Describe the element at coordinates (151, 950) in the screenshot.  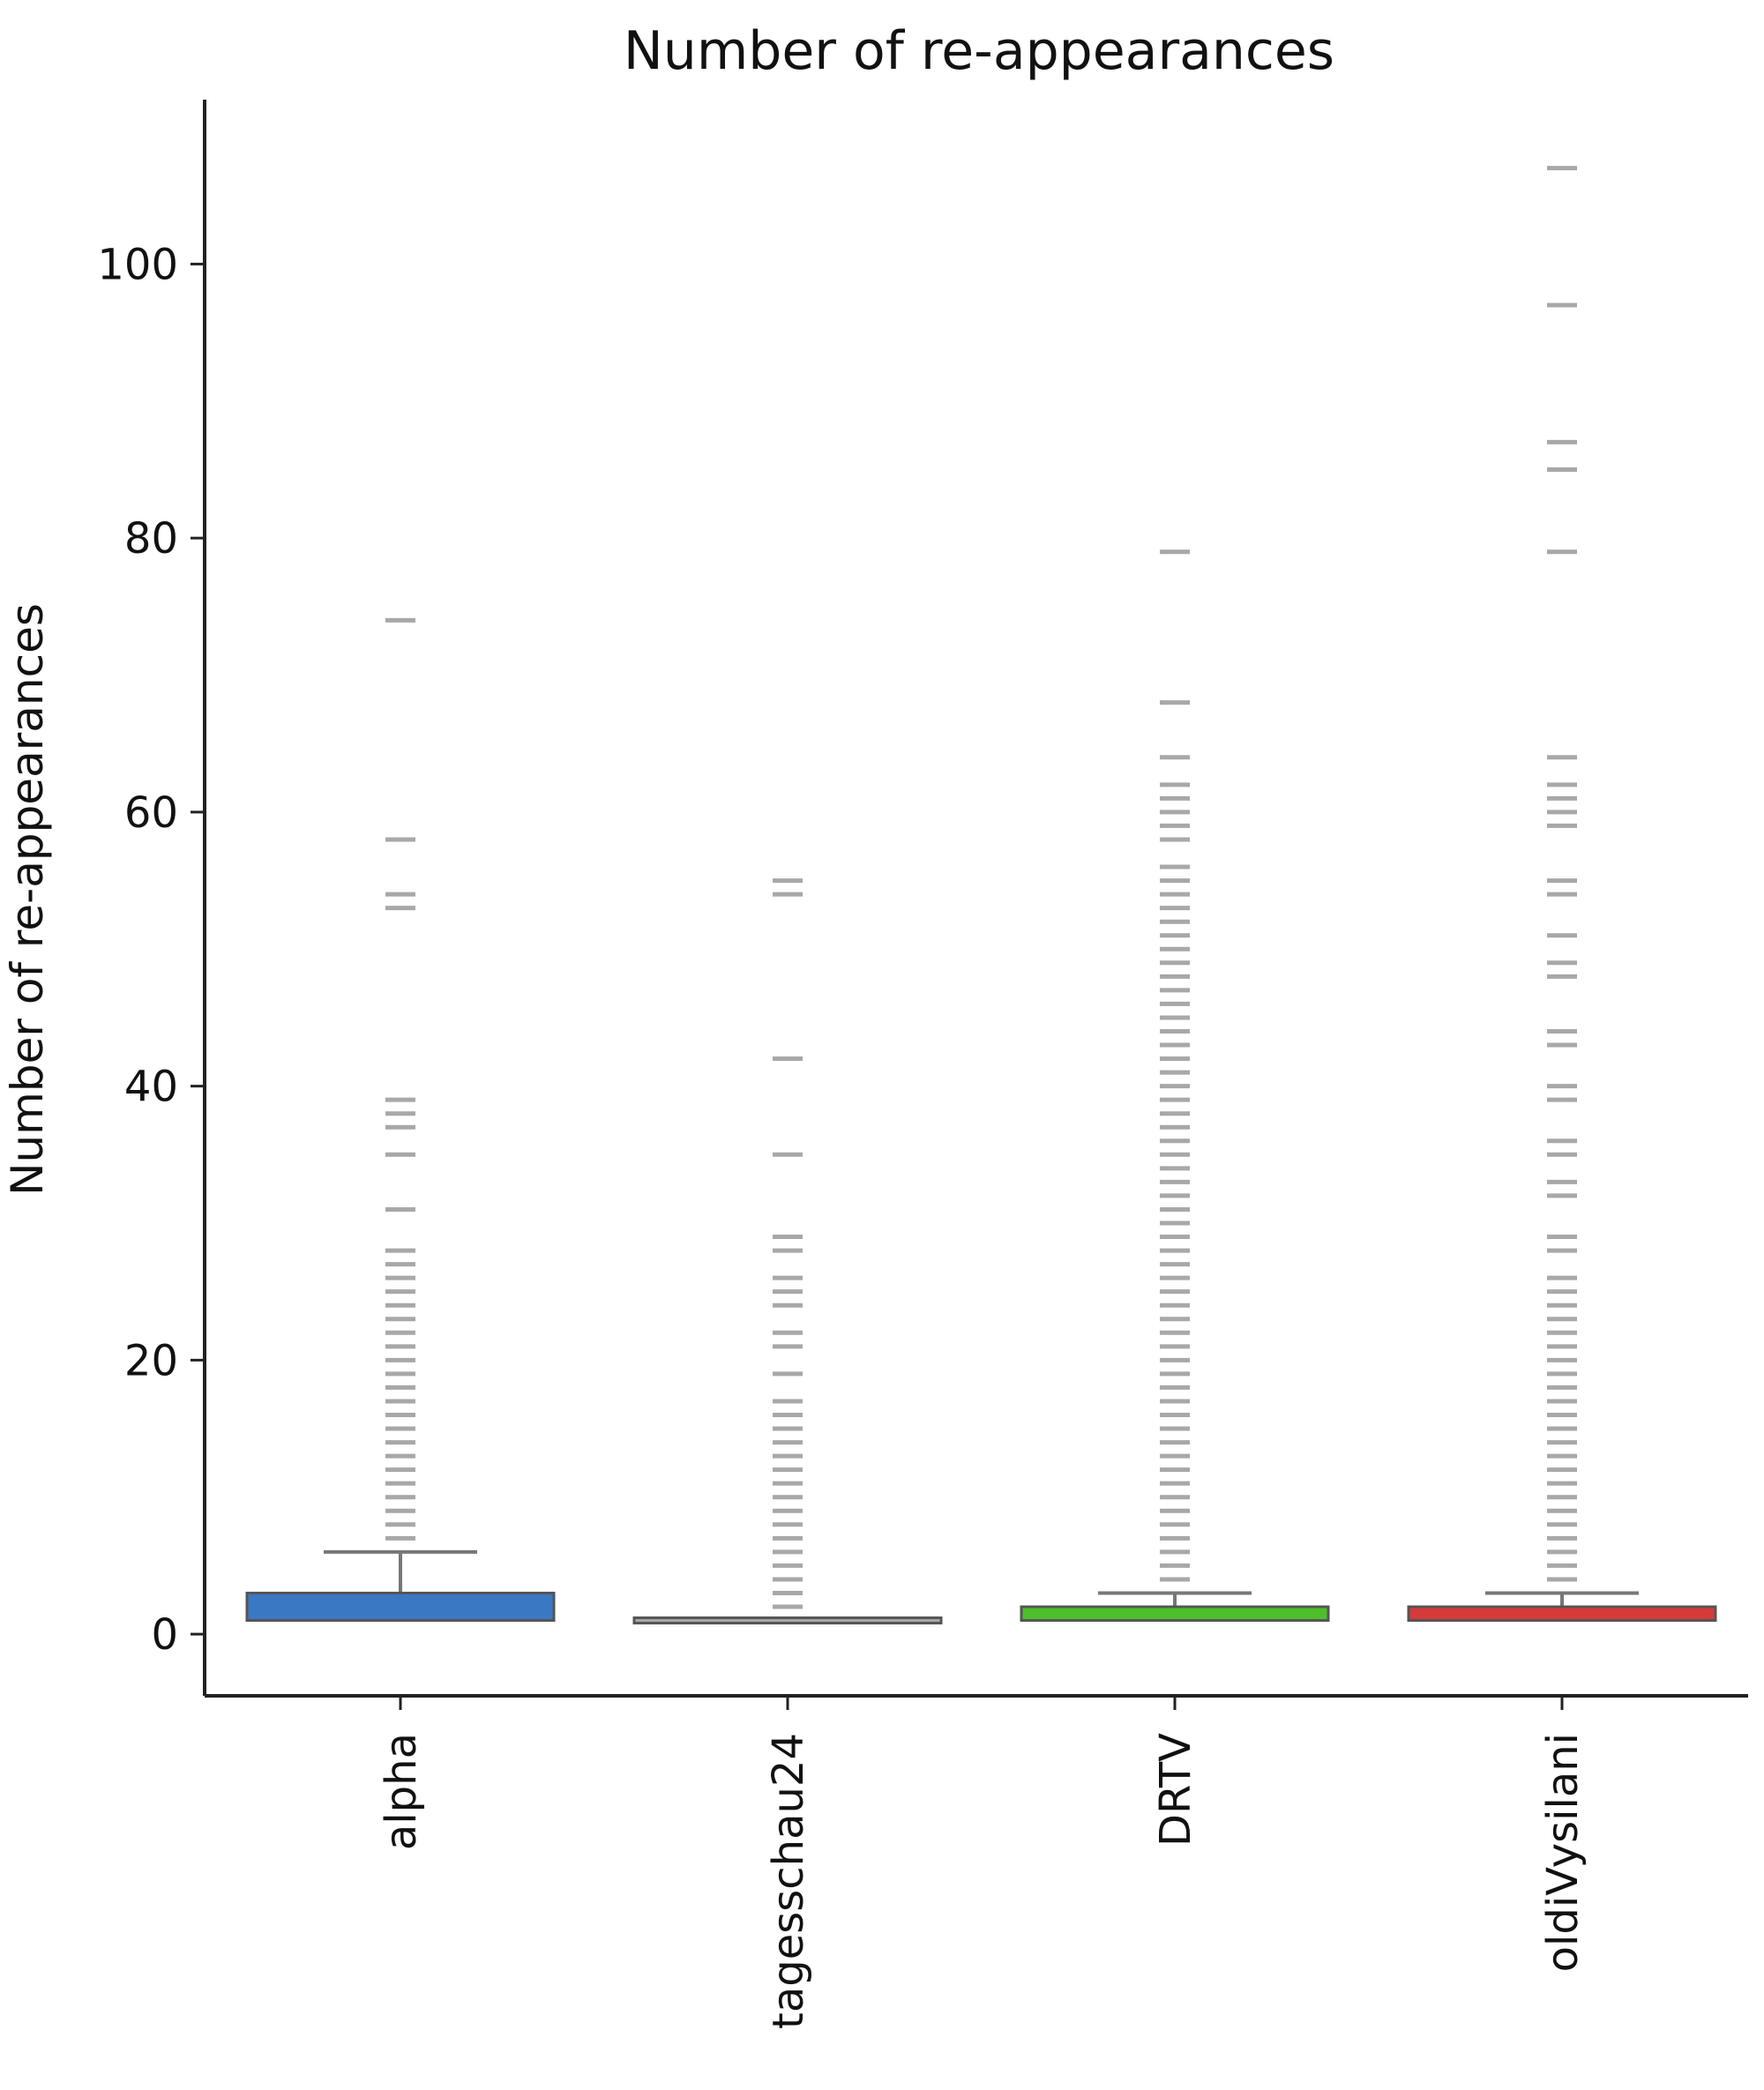
I see `y-axis-ticks: 0 20 40 60 80 100` at that location.